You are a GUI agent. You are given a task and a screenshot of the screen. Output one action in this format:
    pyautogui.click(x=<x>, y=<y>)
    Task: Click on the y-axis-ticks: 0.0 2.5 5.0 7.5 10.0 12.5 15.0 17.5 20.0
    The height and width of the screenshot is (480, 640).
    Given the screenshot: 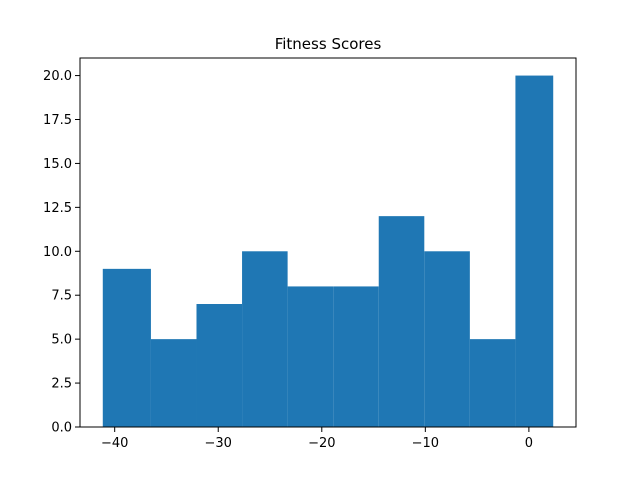 What is the action you would take?
    pyautogui.click(x=61, y=252)
    